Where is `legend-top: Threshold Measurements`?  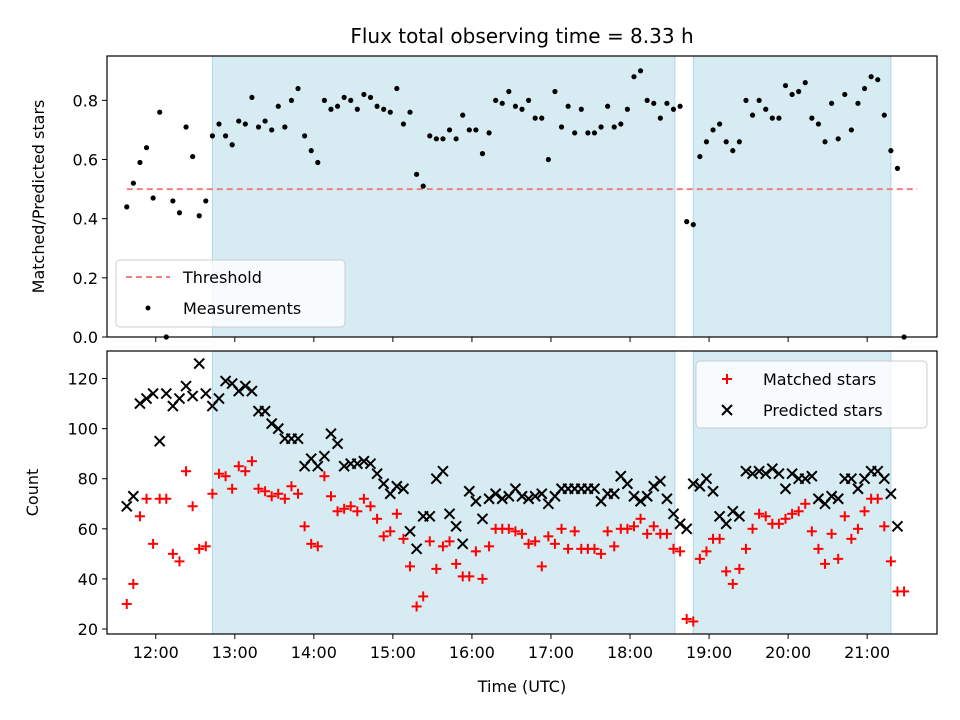 legend-top: Threshold Measurements is located at coordinates (230, 293).